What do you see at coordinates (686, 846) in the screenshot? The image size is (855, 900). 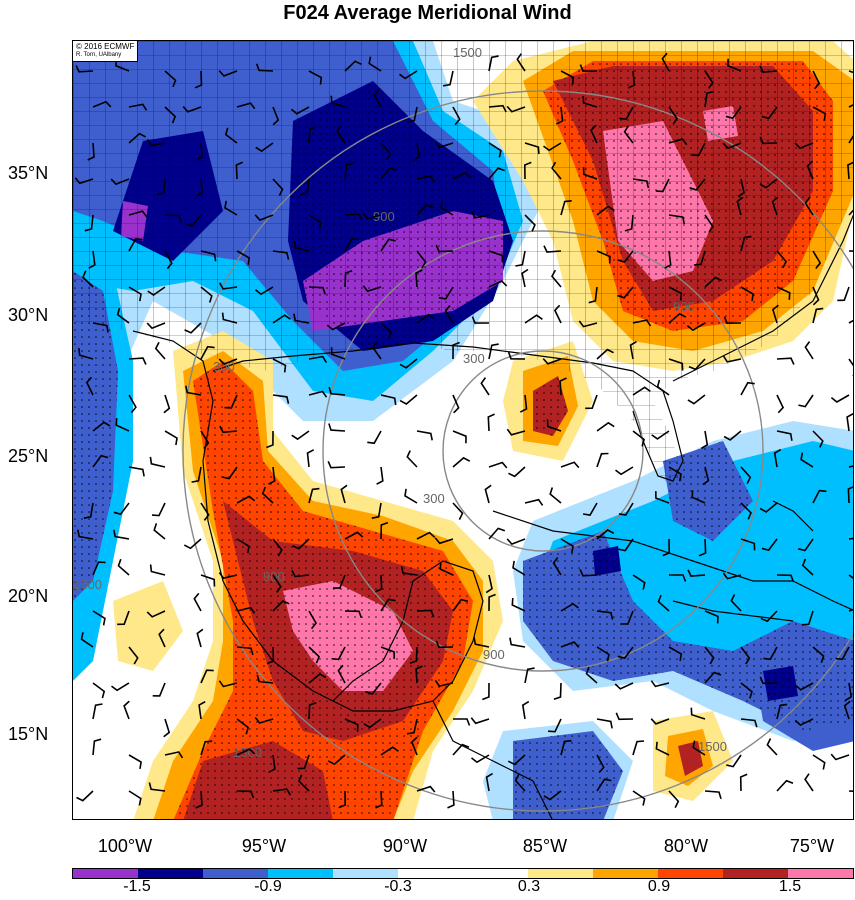 I see `lon-label-80w: 80°W` at bounding box center [686, 846].